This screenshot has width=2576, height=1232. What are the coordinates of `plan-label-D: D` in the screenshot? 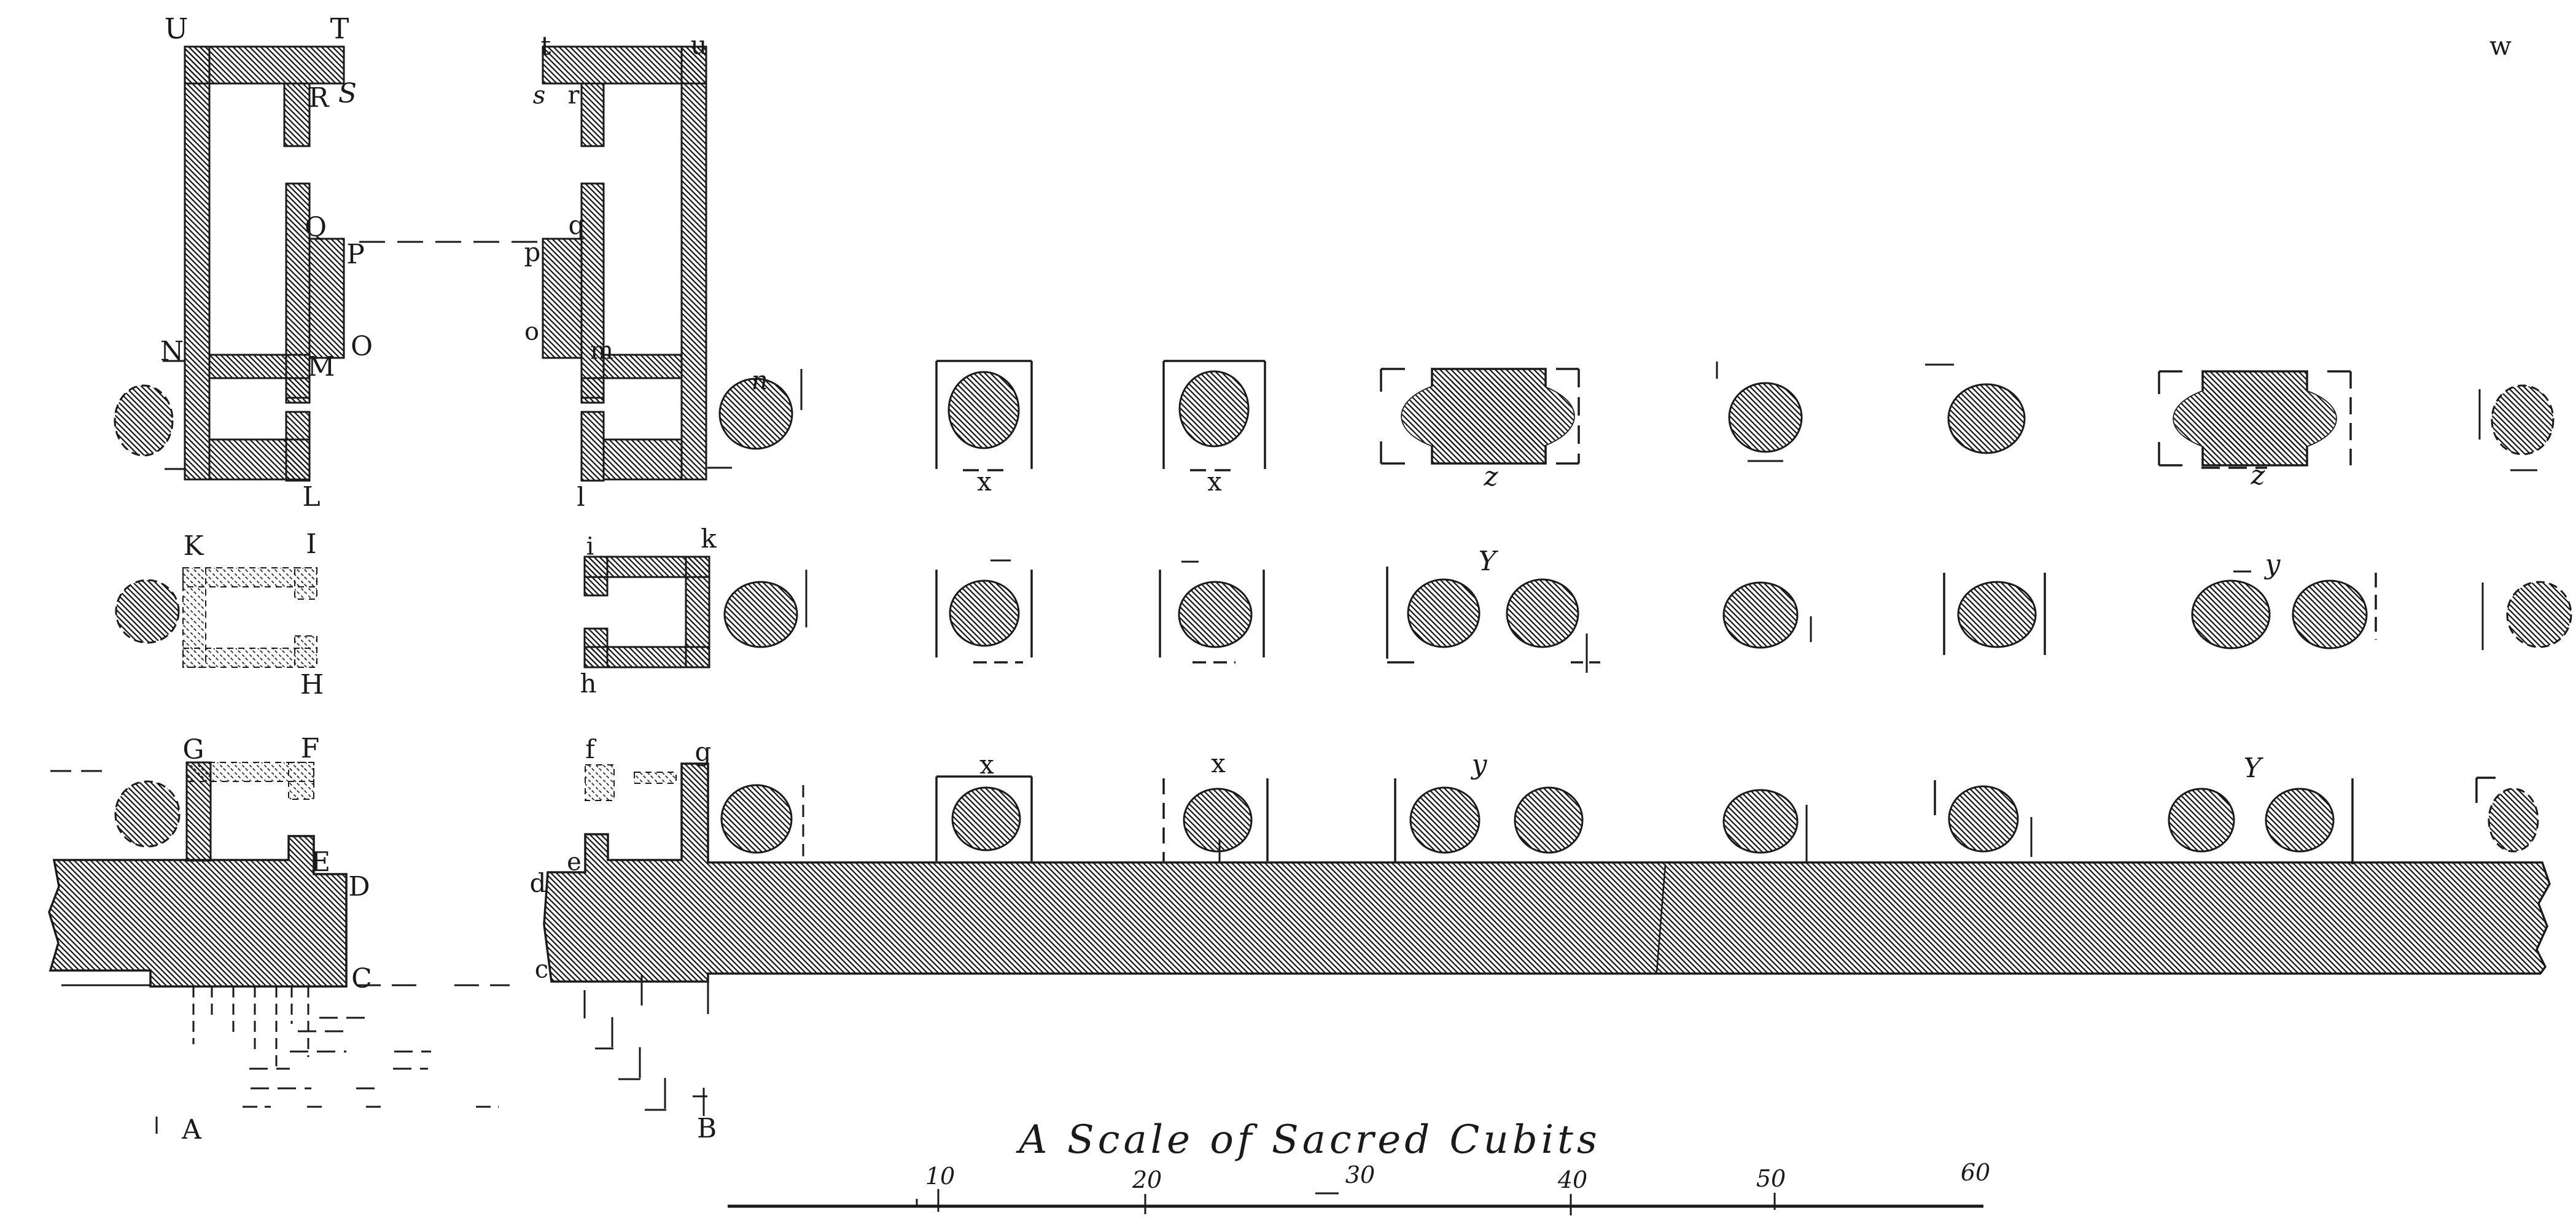 It's located at (359, 886).